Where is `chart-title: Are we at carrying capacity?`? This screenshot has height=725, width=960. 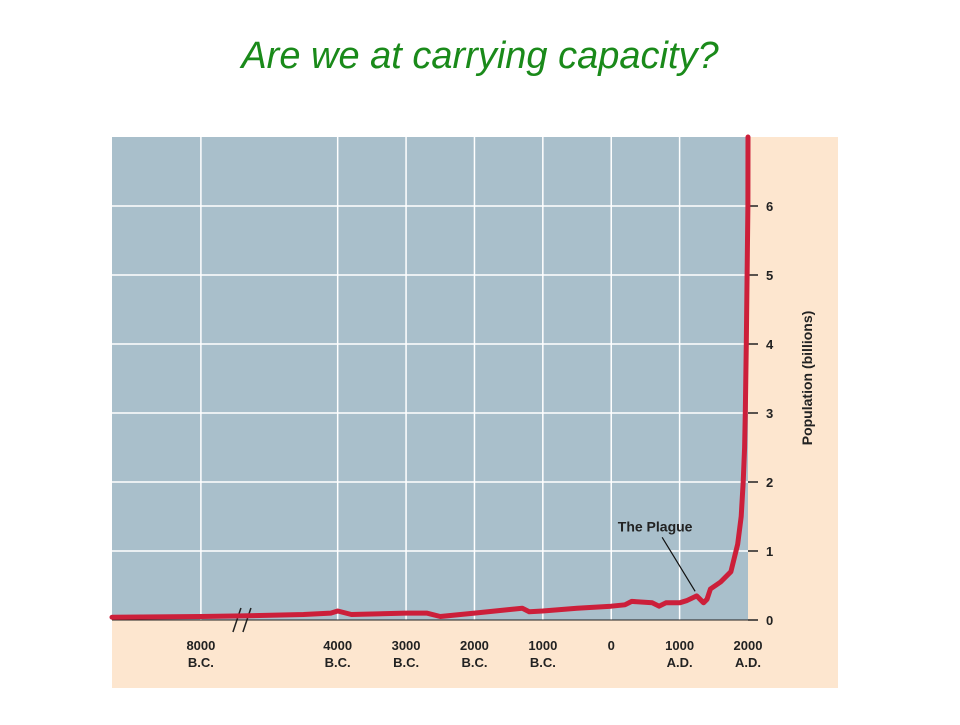
chart-title: Are we at carrying capacity? is located at coordinates (479, 56).